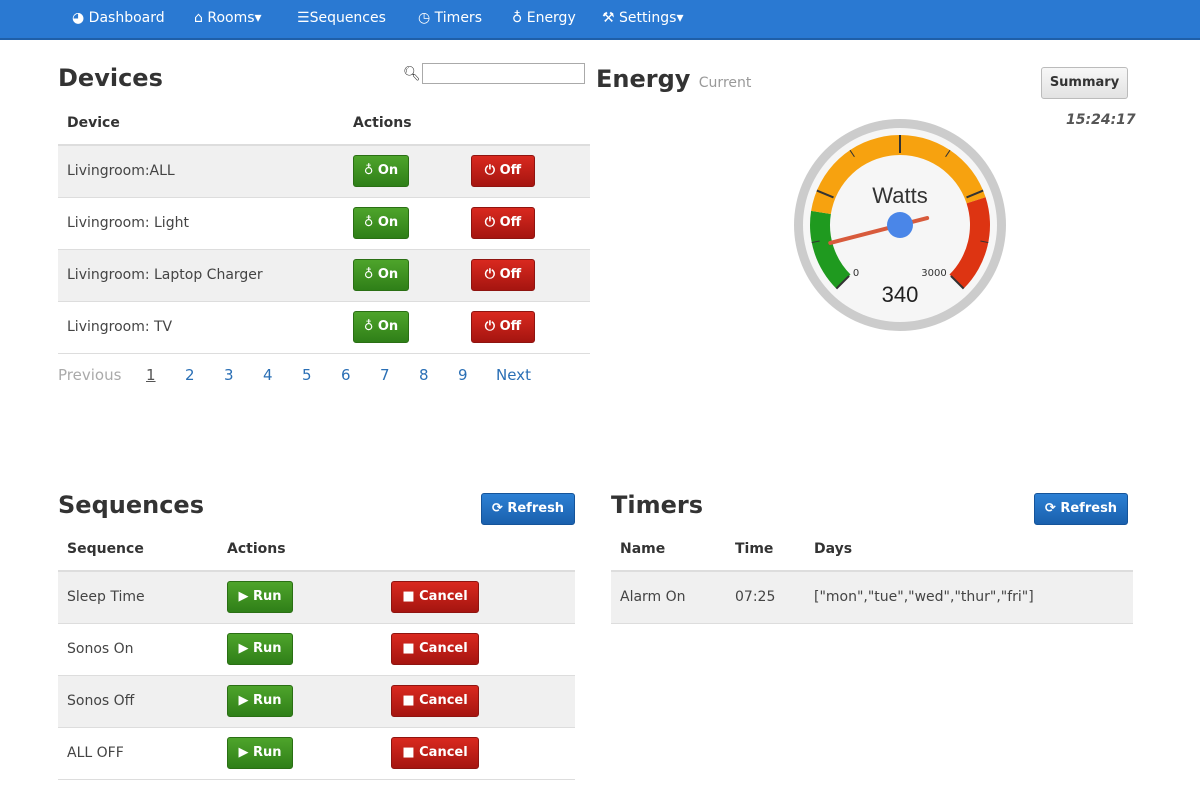 This screenshot has width=1200, height=805. I want to click on energy-gauge: Watts 0 3000 340, so click(900, 225).